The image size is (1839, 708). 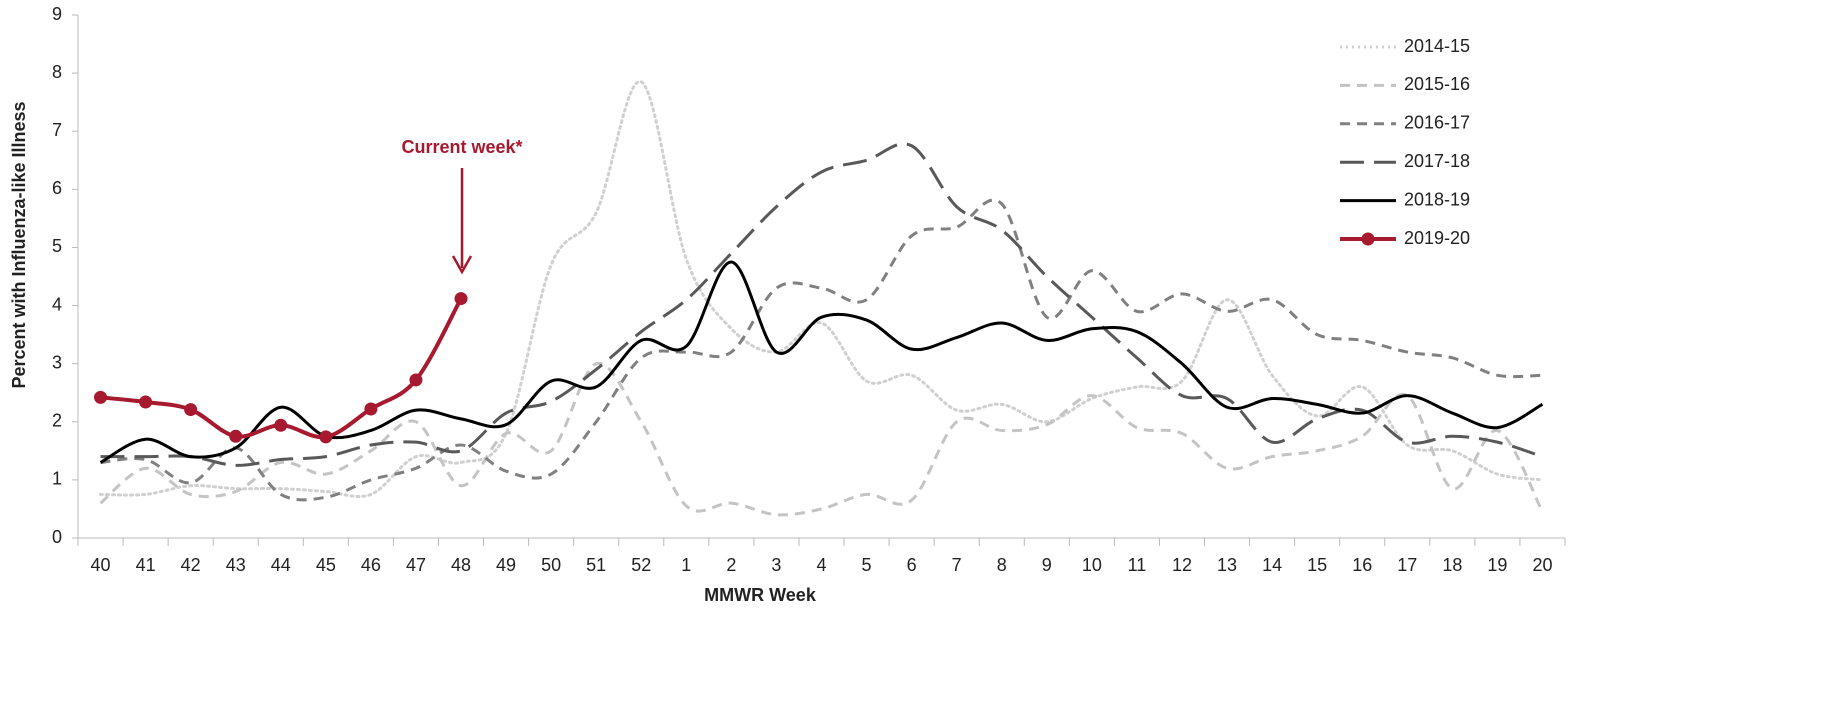 What do you see at coordinates (776, 565) in the screenshot?
I see `x-tick-label: 3` at bounding box center [776, 565].